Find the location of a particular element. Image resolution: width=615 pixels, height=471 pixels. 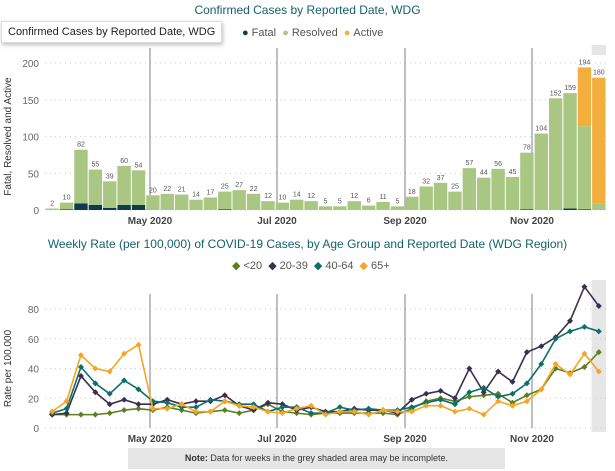

line-xtick: May 2020 is located at coordinates (150, 439).